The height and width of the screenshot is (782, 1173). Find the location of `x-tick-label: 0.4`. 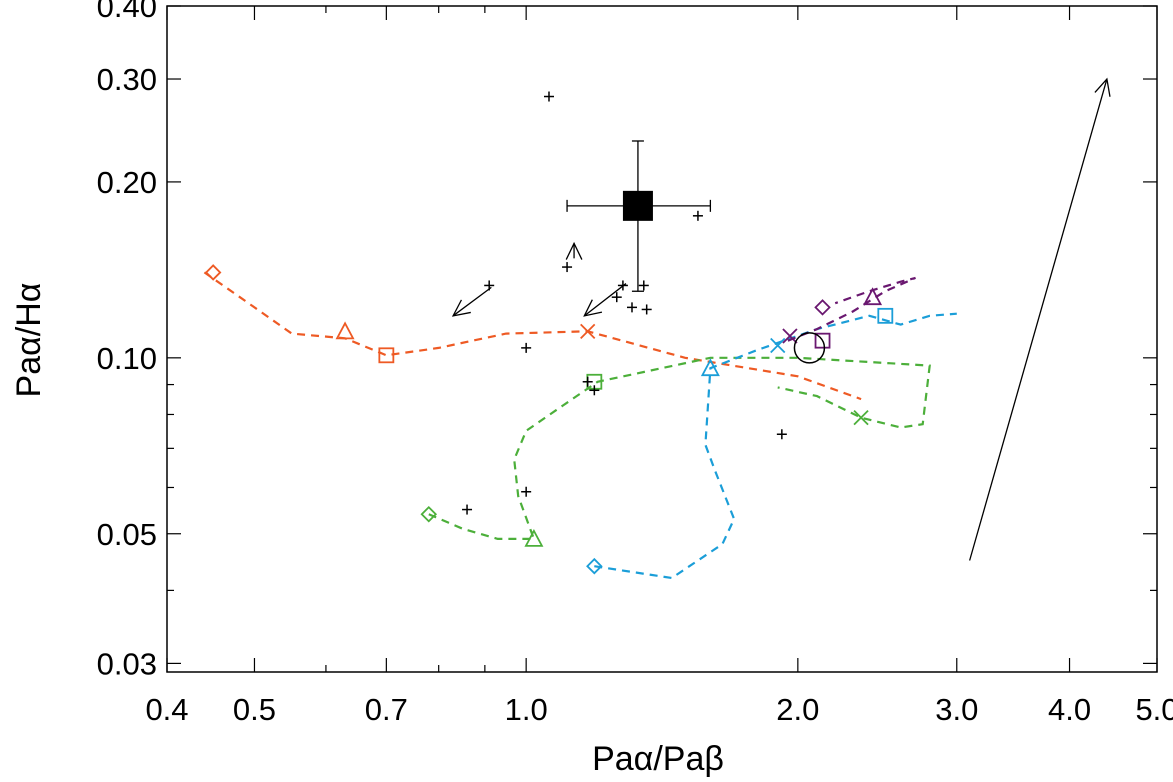

x-tick-label: 0.4 is located at coordinates (166, 709).